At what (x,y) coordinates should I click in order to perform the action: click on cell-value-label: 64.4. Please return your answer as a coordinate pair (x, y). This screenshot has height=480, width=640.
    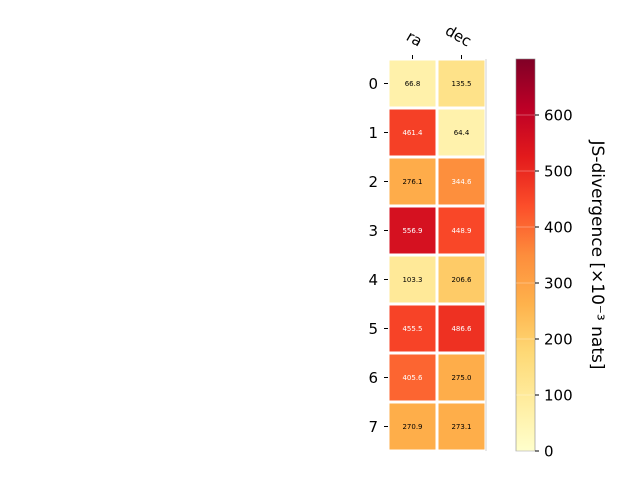
    Looking at the image, I should click on (462, 133).